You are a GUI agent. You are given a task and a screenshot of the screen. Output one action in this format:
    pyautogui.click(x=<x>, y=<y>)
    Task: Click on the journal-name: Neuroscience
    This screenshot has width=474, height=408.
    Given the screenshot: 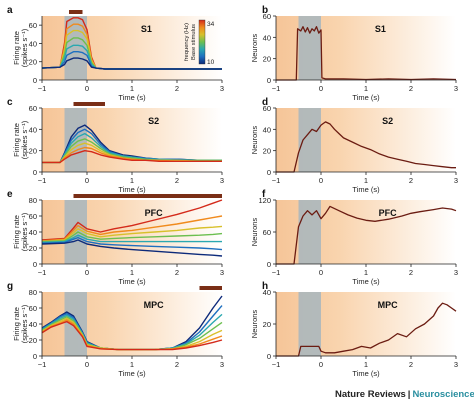 What is the action you would take?
    pyautogui.click(x=443, y=394)
    